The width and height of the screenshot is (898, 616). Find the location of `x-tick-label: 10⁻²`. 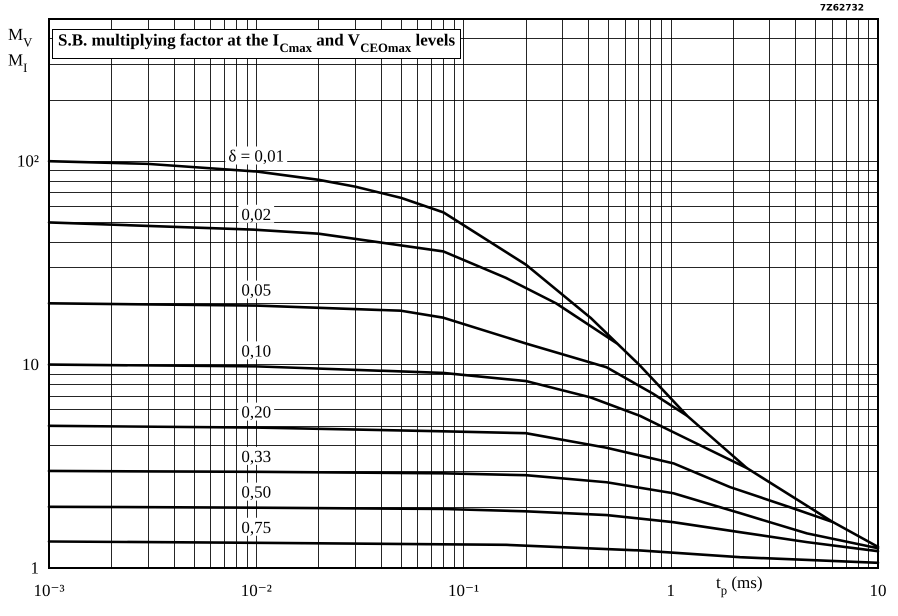

x-tick-label: 10⁻² is located at coordinates (256, 590).